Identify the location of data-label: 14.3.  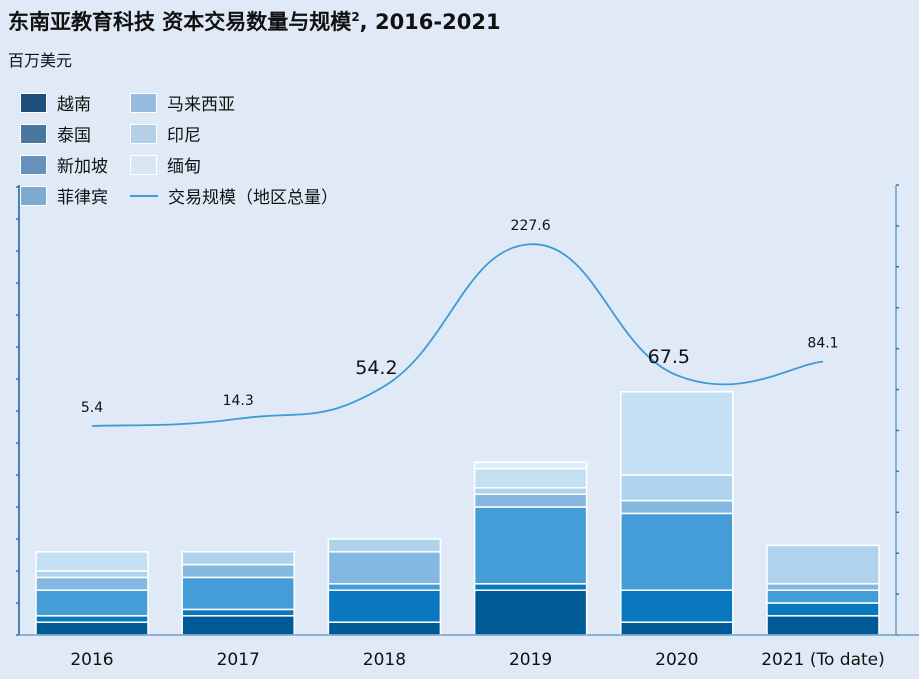
(238, 401).